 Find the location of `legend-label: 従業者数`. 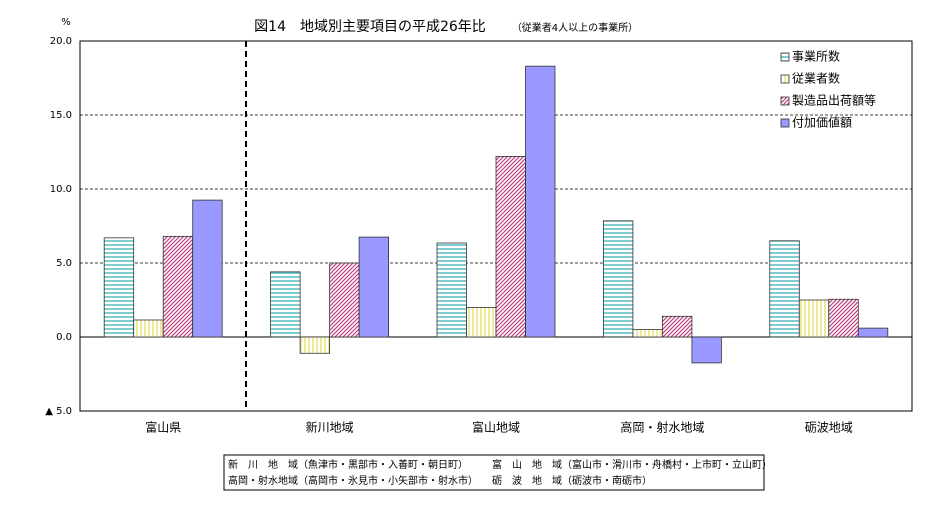

legend-label: 従業者数 is located at coordinates (816, 78).